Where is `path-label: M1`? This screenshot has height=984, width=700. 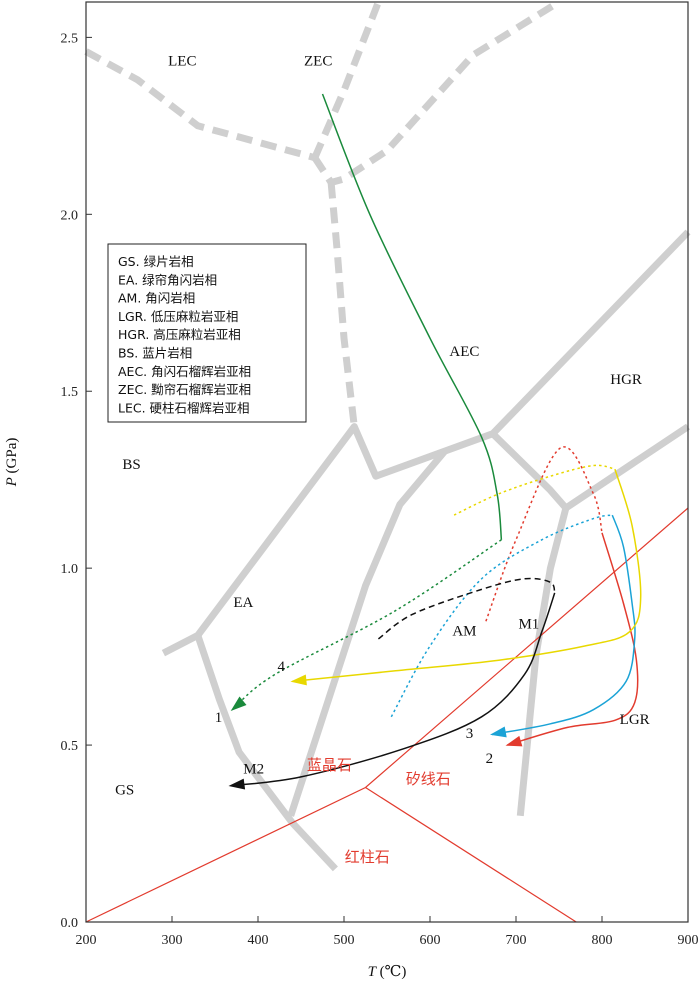
path-label: M1 is located at coordinates (528, 624).